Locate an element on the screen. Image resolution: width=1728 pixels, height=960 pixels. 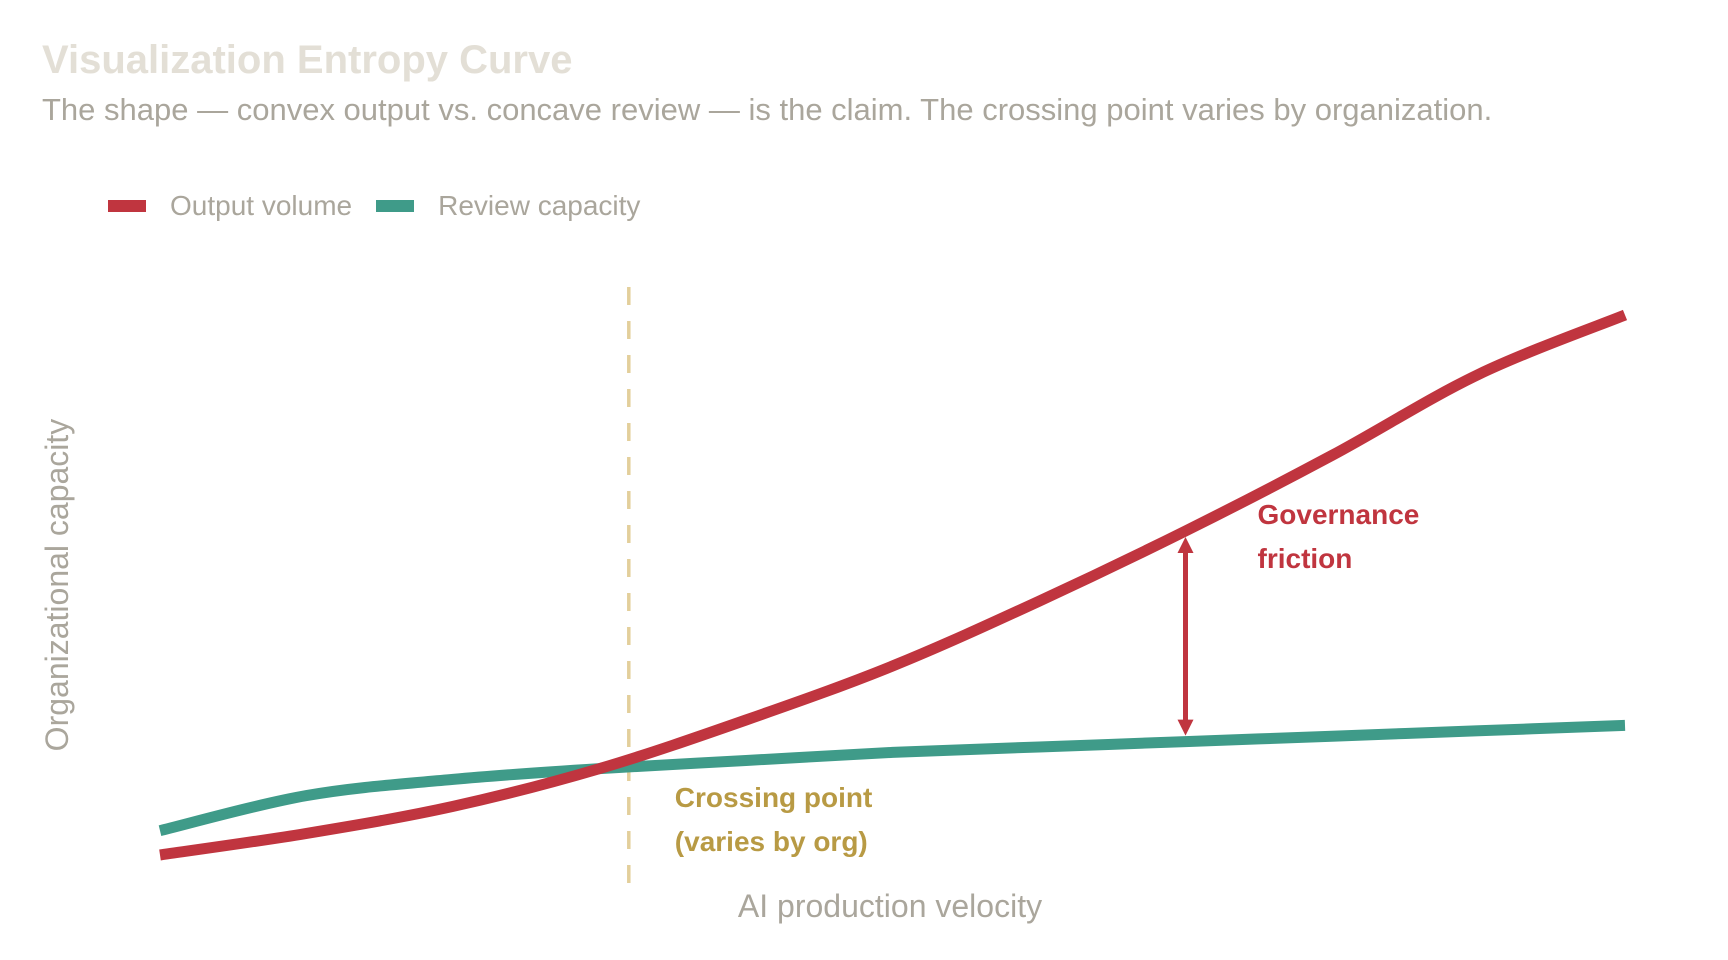
y-axis-label: Organizational capacity is located at coordinates (57, 585).